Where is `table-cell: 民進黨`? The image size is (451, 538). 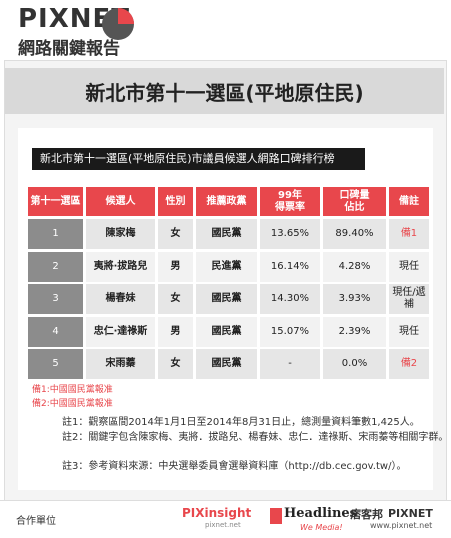
table-cell: 民進黨 is located at coordinates (226, 266).